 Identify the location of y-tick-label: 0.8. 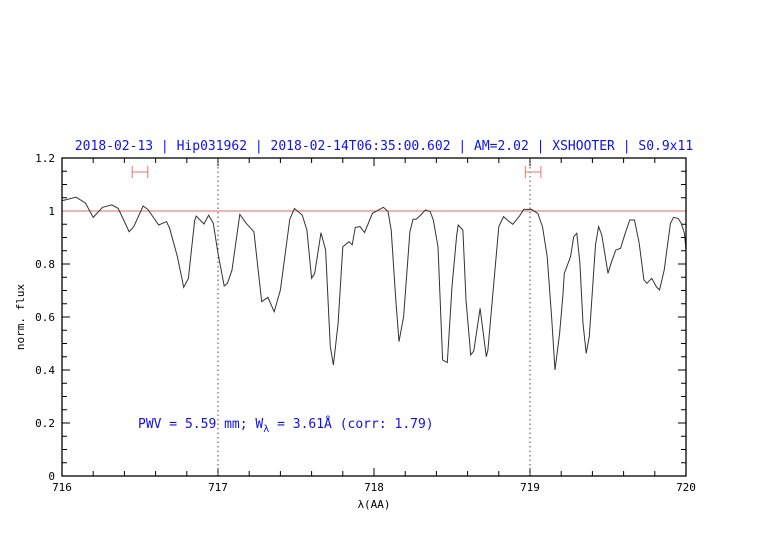
(45, 264).